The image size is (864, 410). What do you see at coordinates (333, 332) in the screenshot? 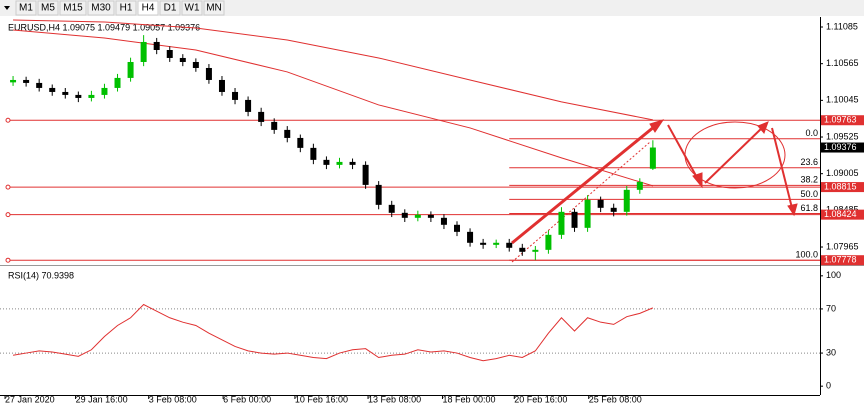
I see `rsi-line` at bounding box center [333, 332].